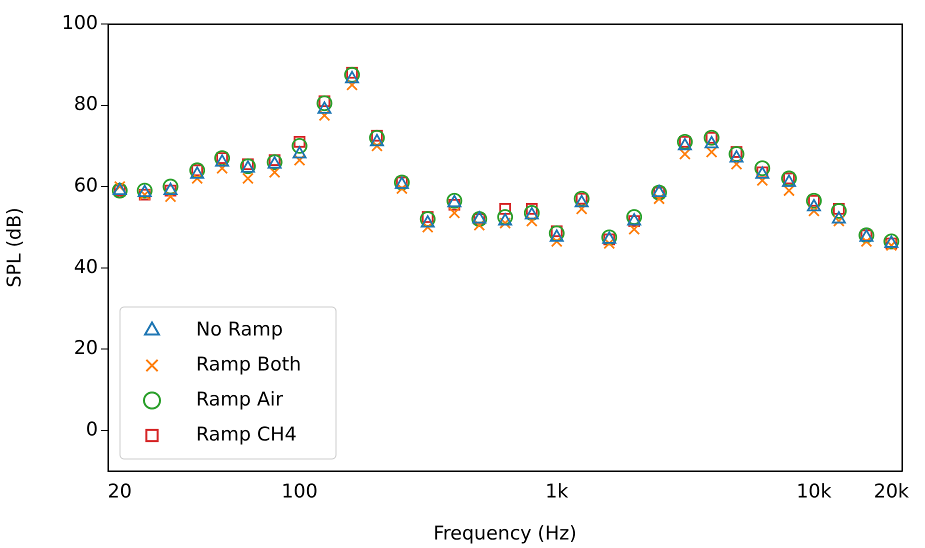 The image size is (925, 548). I want to click on legend-label: Ramp CH4, so click(246, 434).